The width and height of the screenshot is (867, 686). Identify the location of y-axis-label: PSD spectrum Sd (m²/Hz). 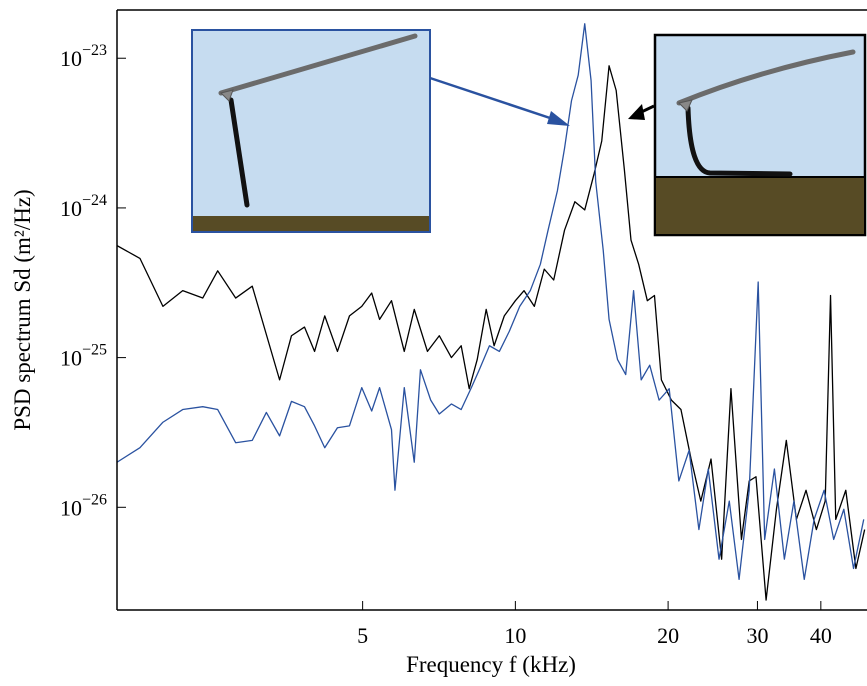
(22, 309).